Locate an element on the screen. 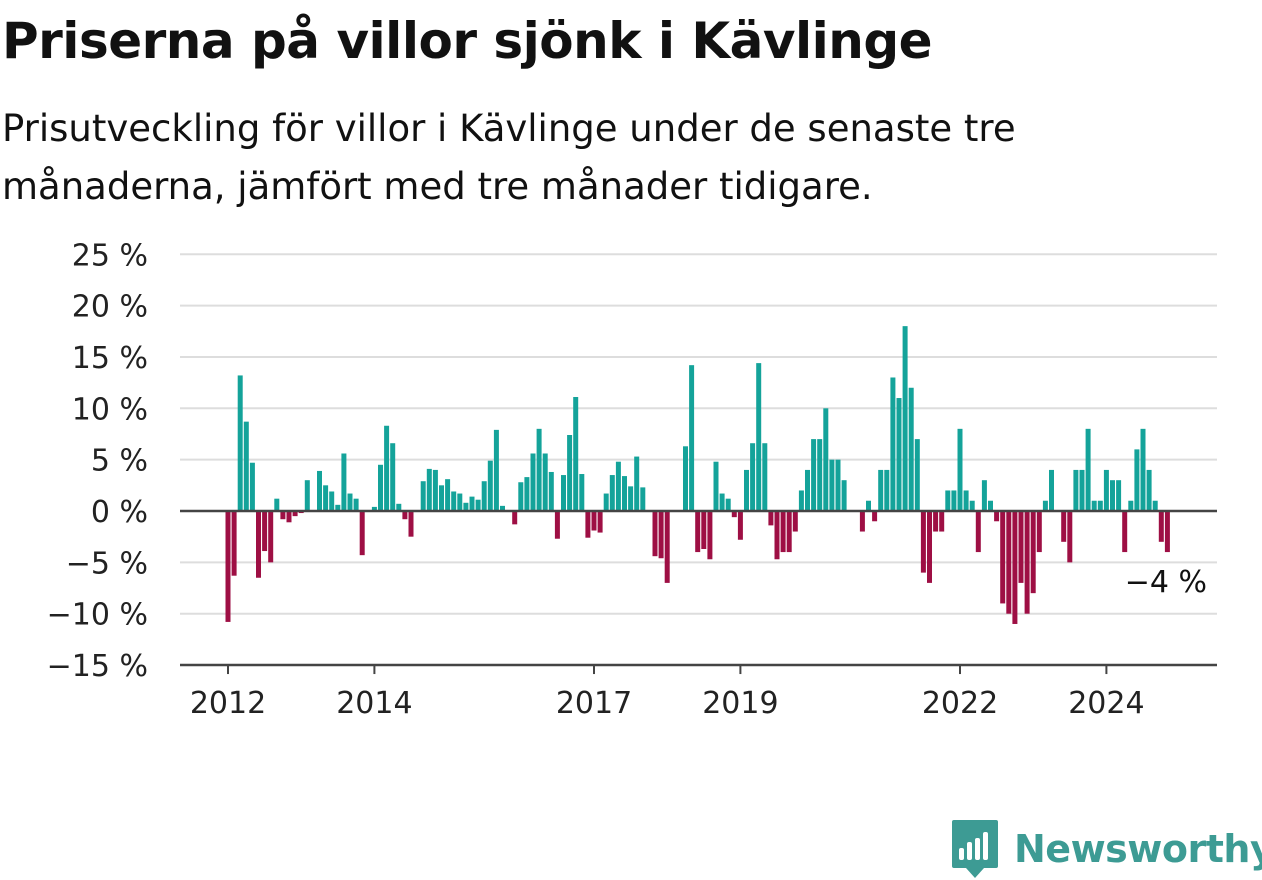 This screenshot has width=1262, height=880. brand-logo: Newsworthy is located at coordinates (1106, 849).